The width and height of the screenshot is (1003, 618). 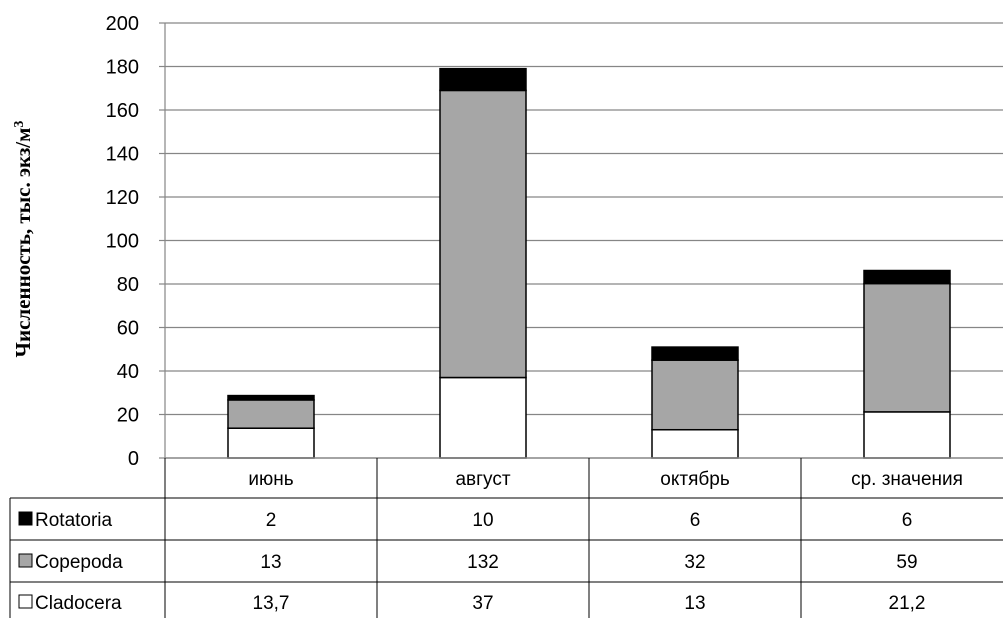 I want to click on y-tick-label: 180, so click(x=122, y=68).